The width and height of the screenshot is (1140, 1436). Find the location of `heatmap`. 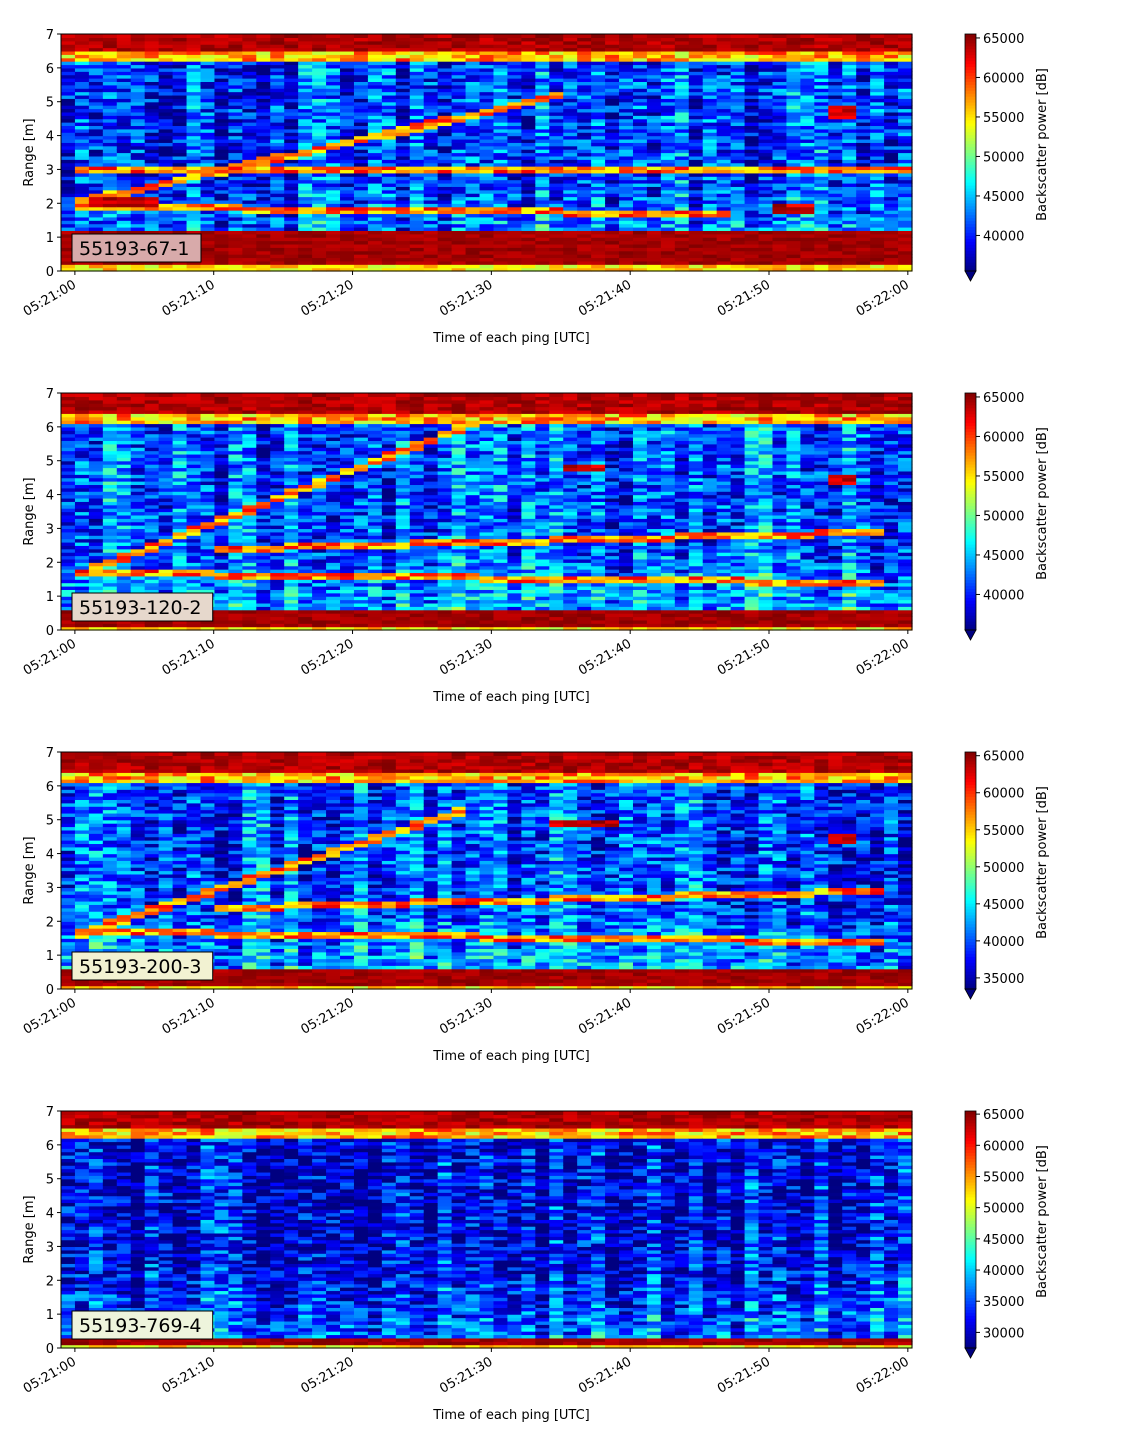

heatmap is located at coordinates (487, 153).